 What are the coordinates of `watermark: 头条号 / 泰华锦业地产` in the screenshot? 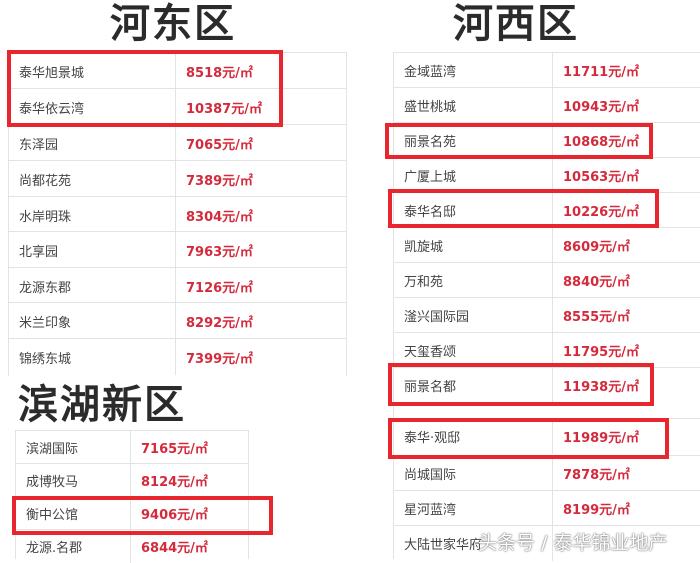 It's located at (573, 543).